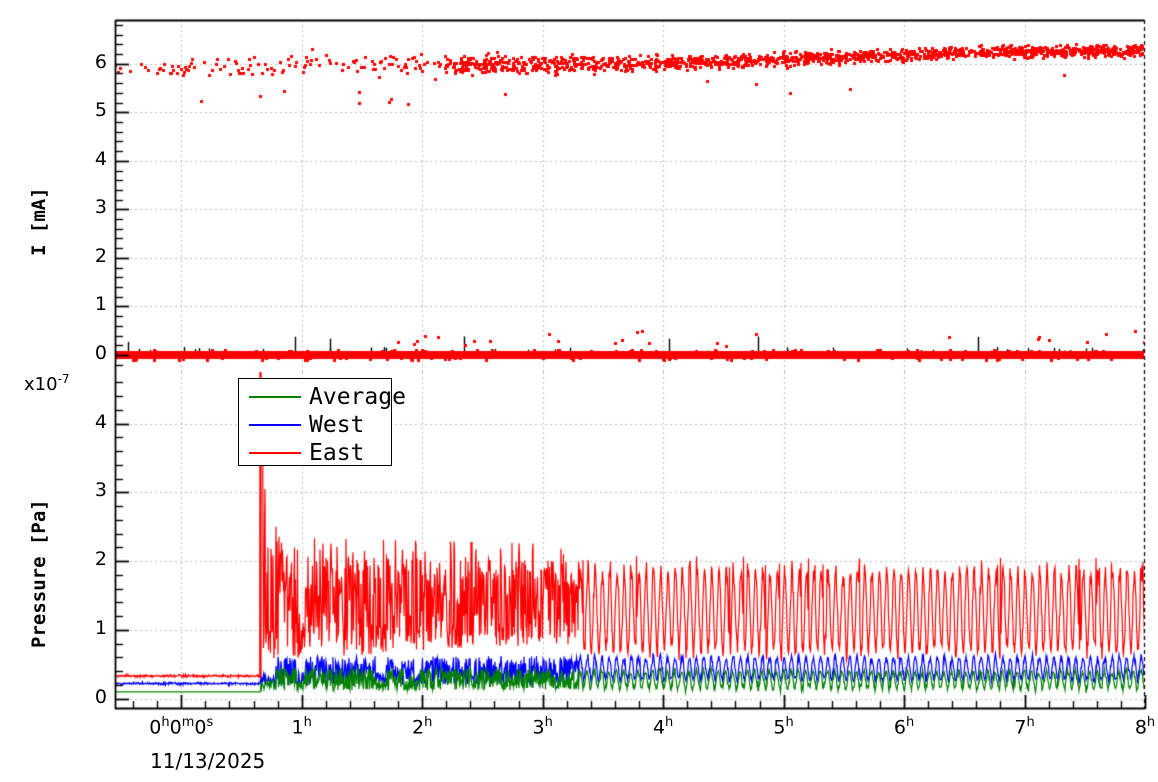 The width and height of the screenshot is (1158, 782). I want to click on legend-entry-east: East, so click(316, 453).